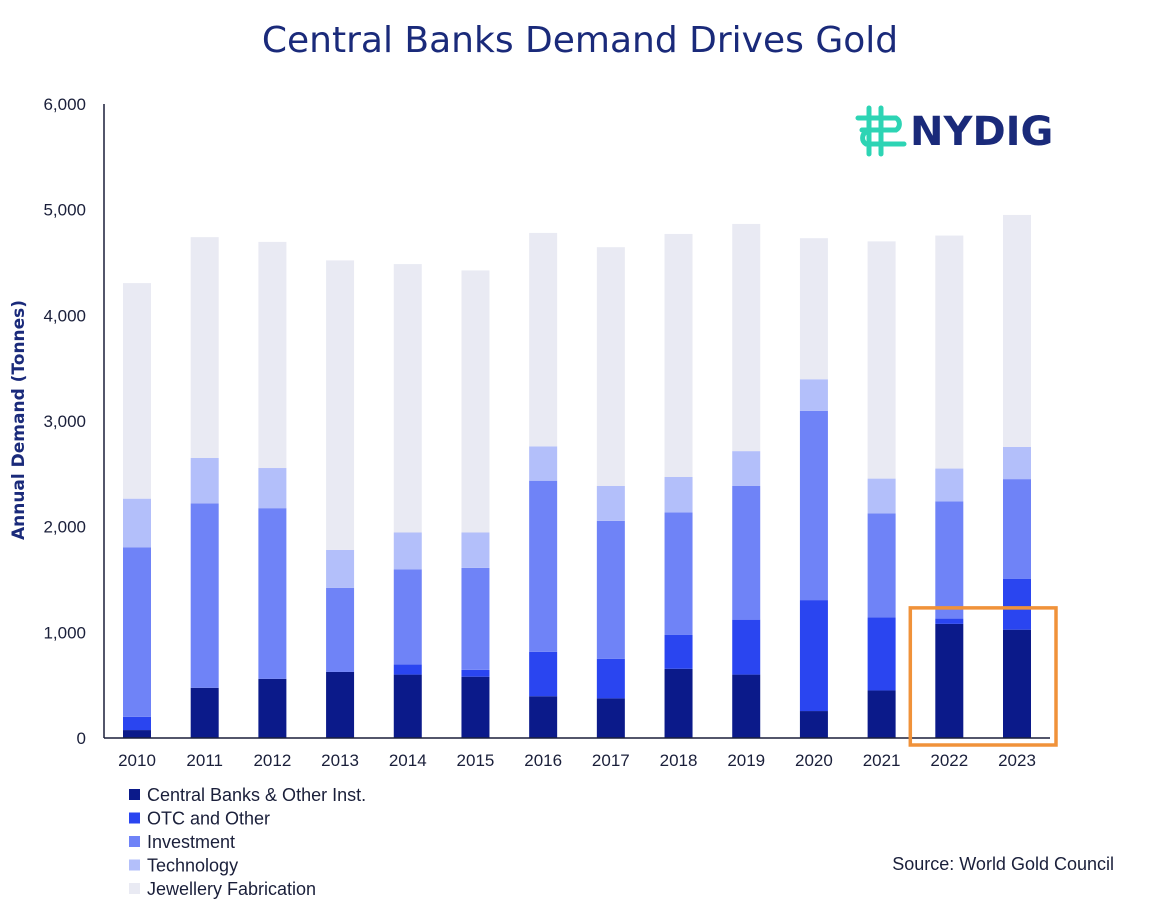 This screenshot has height=903, width=1160. I want to click on bar-segment-2012-s3, so click(272, 488).